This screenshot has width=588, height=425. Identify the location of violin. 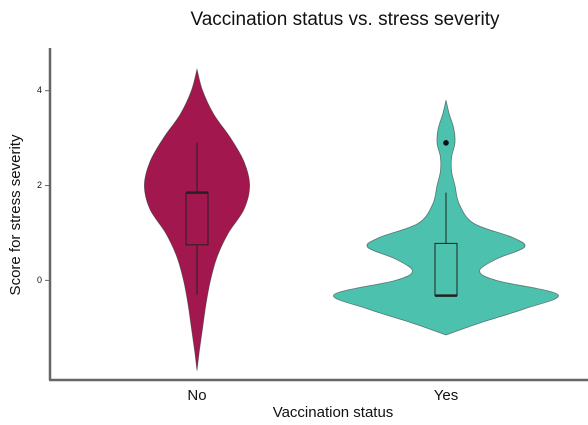
(197, 219).